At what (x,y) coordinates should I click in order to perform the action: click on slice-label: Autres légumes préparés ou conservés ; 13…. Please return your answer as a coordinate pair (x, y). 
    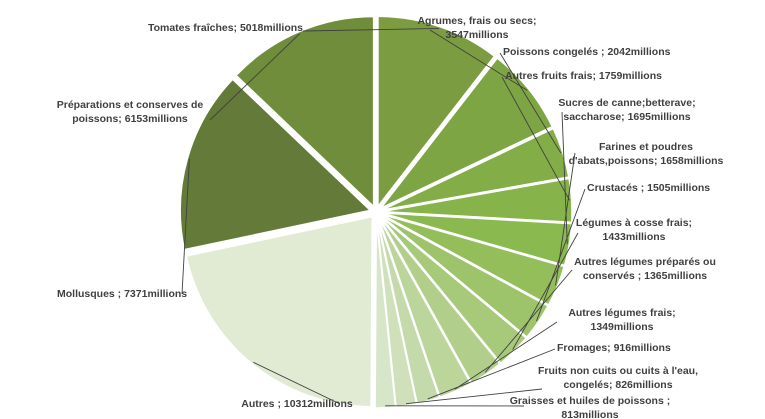
    Looking at the image, I should click on (645, 269).